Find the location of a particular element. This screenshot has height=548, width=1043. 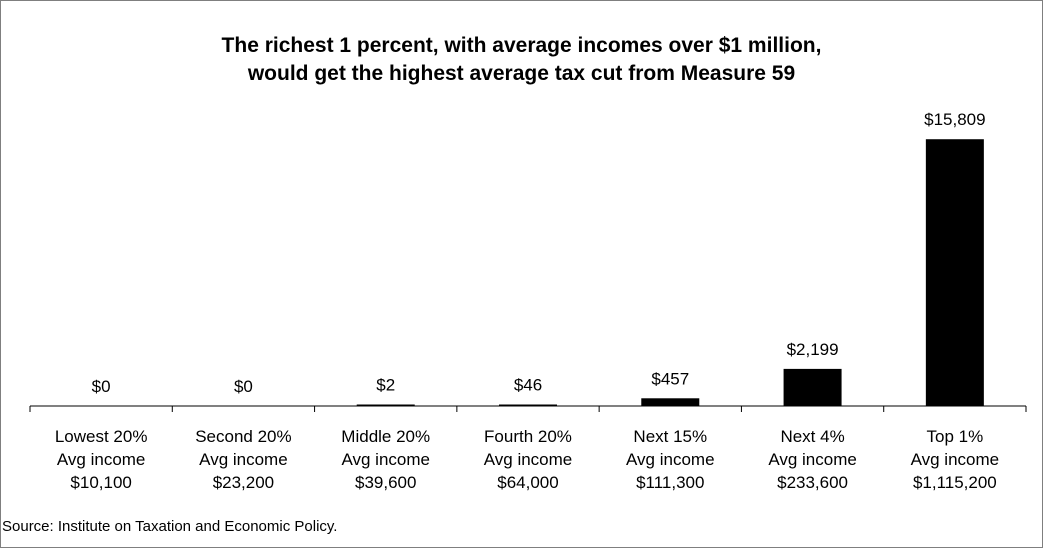

category-label-6-0: Top 1% is located at coordinates (955, 436).